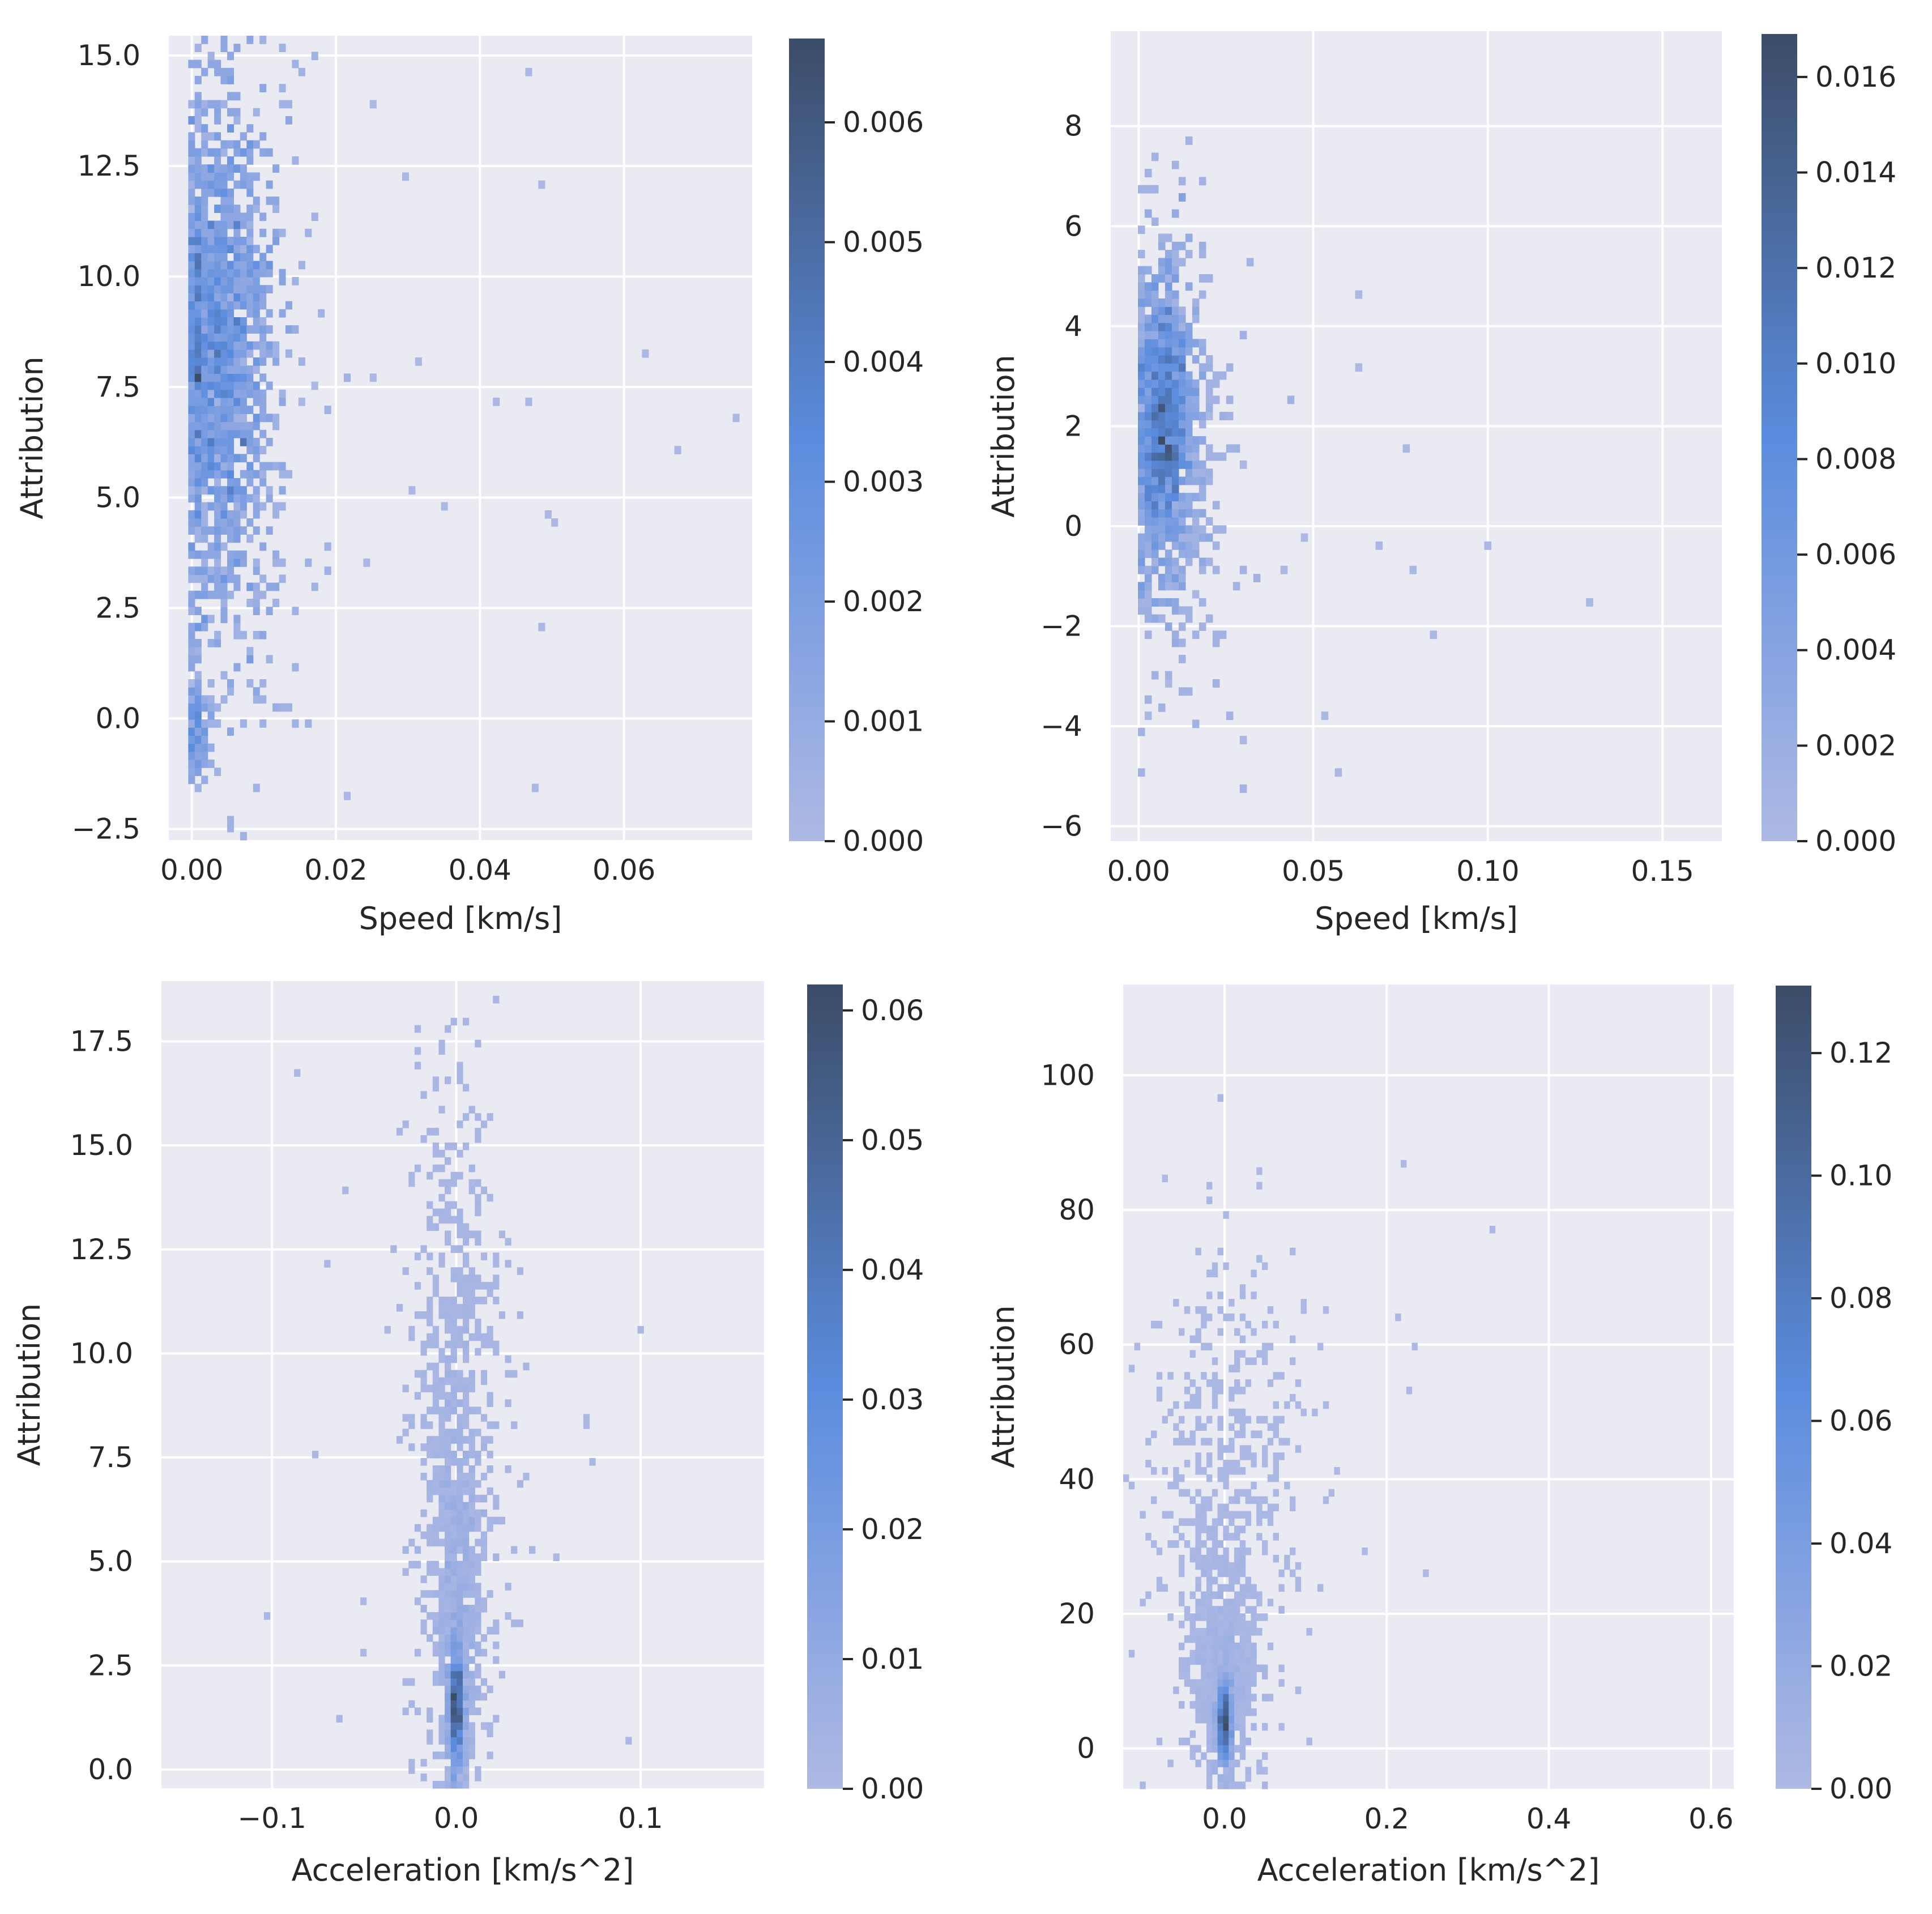  Describe the element at coordinates (101, 1353) in the screenshot. I see `y-tick-label: 10.0` at that location.